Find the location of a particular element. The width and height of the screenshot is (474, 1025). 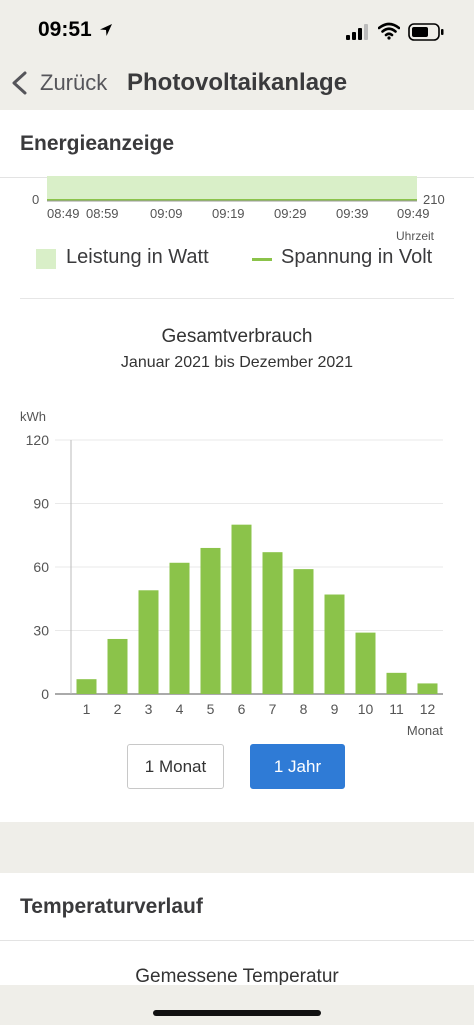

legend-swatch-voltage is located at coordinates (262, 259).